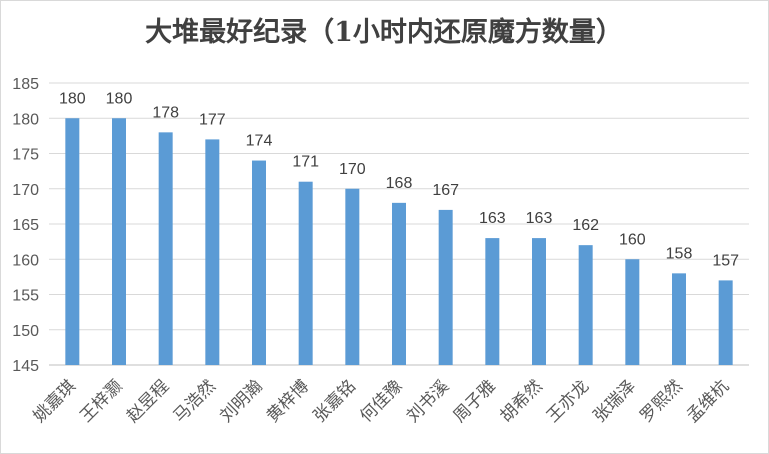 The image size is (769, 454). I want to click on data-label: 174, so click(259, 141).